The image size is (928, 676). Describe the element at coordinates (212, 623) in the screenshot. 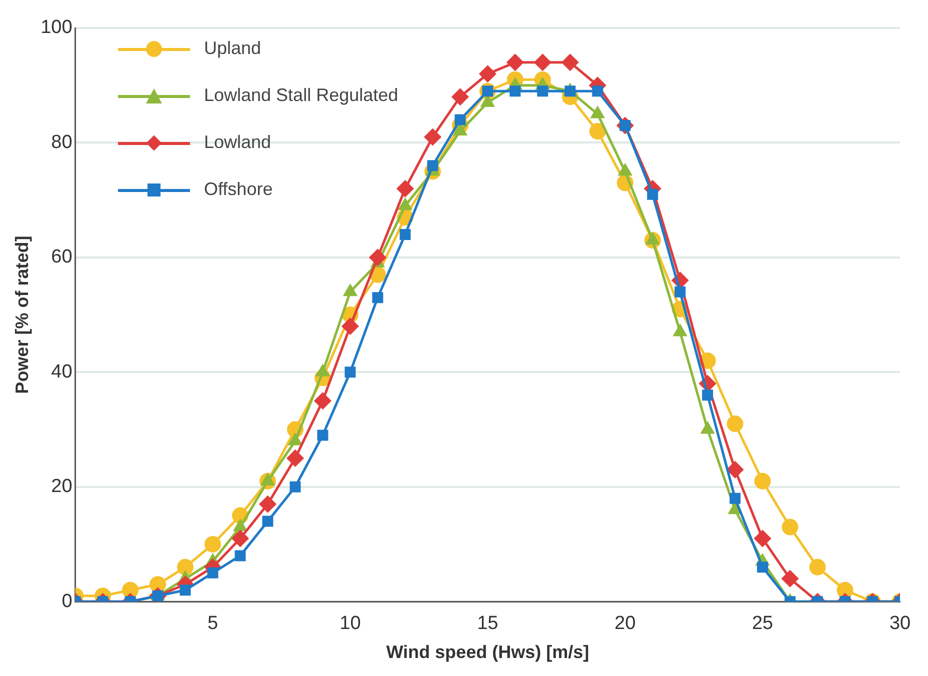

I see `x-tick-label: 5` at that location.